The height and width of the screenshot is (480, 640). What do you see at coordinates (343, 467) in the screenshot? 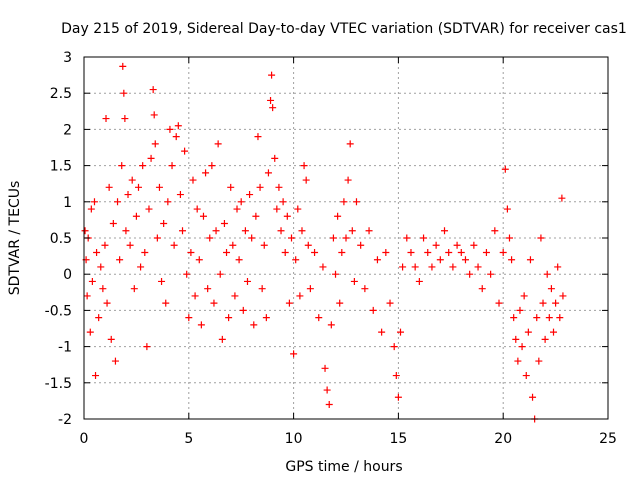
I see `x-axis-label: GPS time / hours` at bounding box center [343, 467].